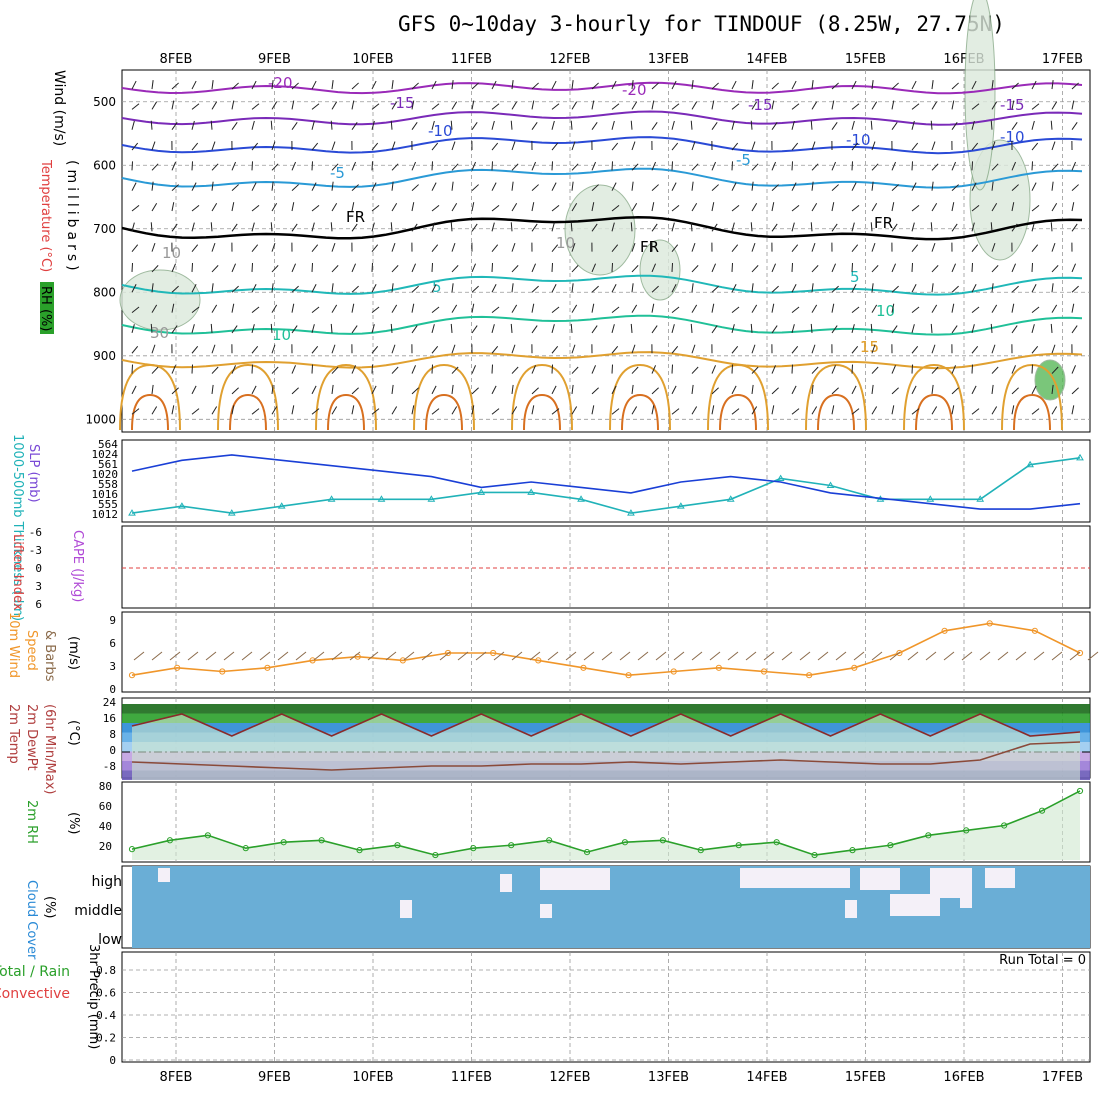  What do you see at coordinates (660, 270) in the screenshot?
I see `rh-shading` at bounding box center [660, 270].